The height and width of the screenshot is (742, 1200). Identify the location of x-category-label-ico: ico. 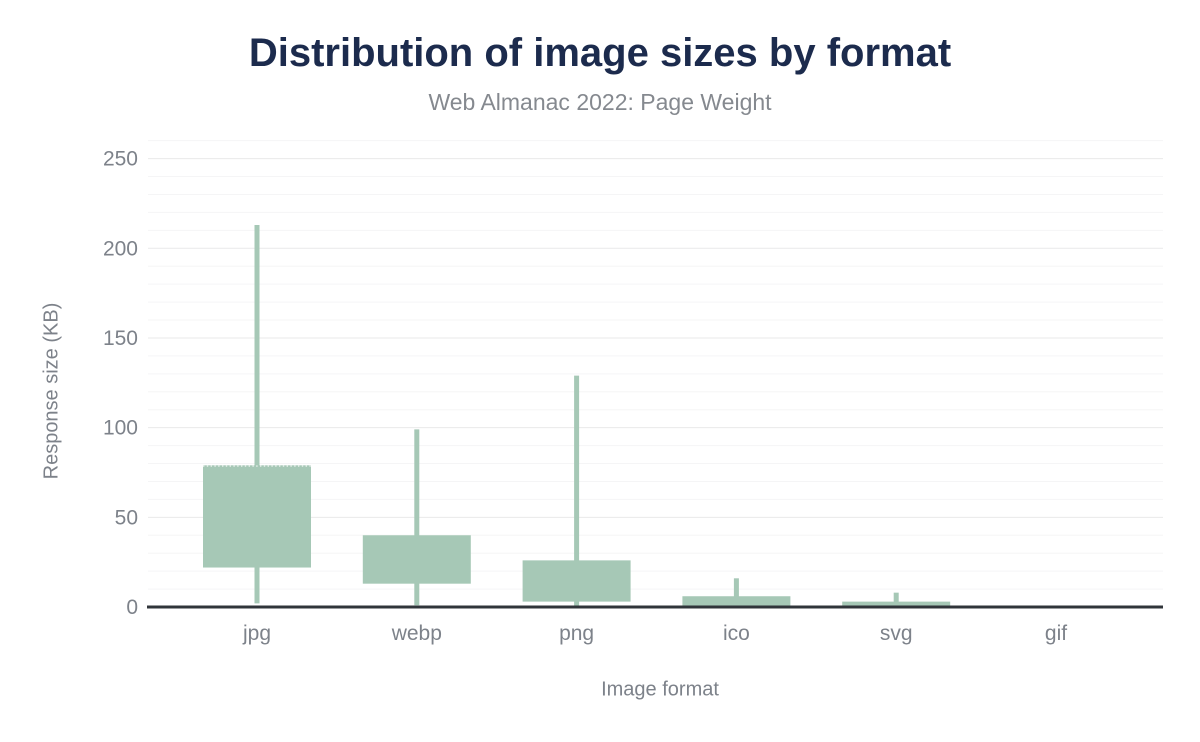
(736, 633).